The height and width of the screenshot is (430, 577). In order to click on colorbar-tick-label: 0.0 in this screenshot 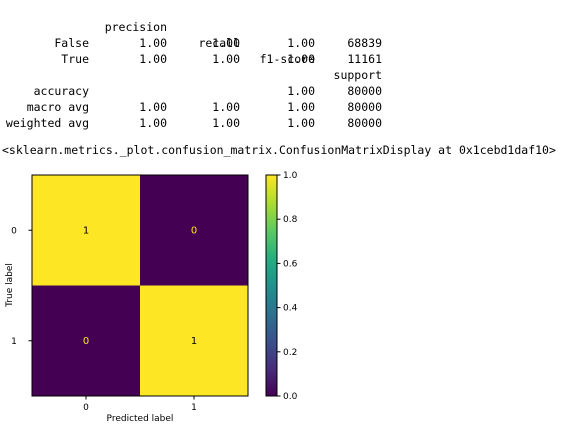, I will do `click(290, 397)`.